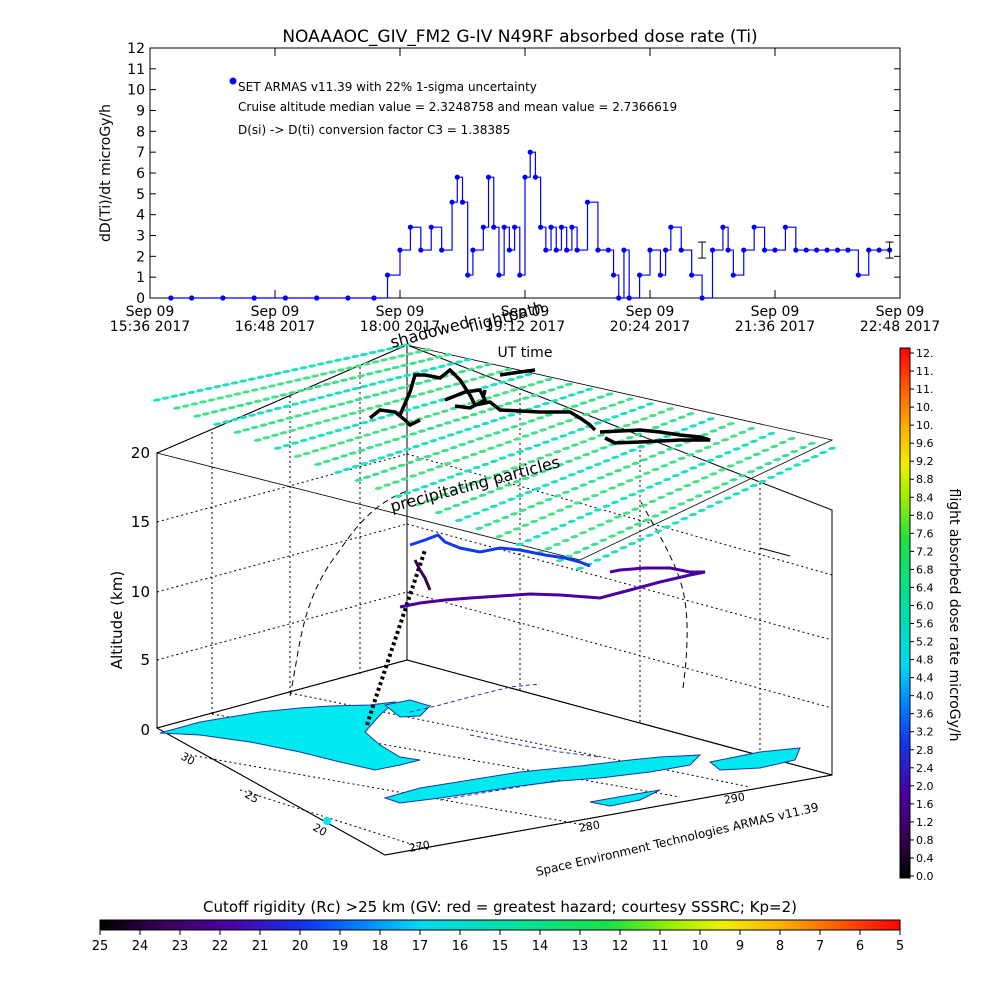  I want to click on dose-colorbar-tick-label: 8.0, so click(925, 515).